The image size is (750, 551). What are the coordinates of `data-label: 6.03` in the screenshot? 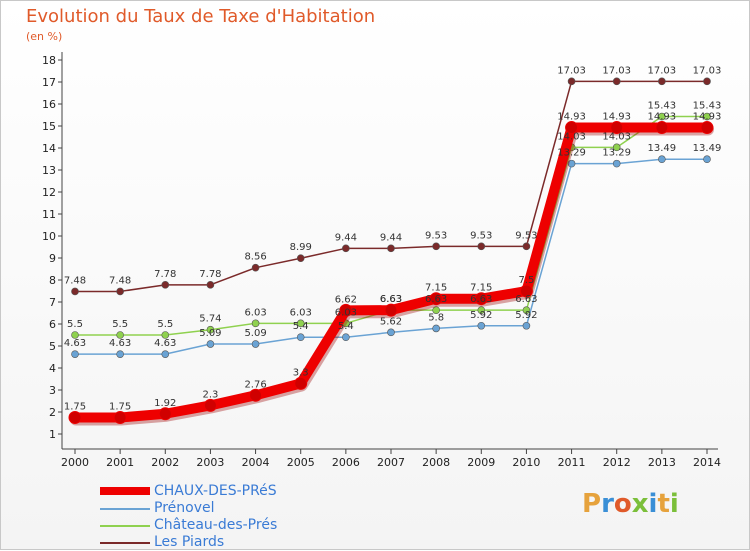 It's located at (346, 312).